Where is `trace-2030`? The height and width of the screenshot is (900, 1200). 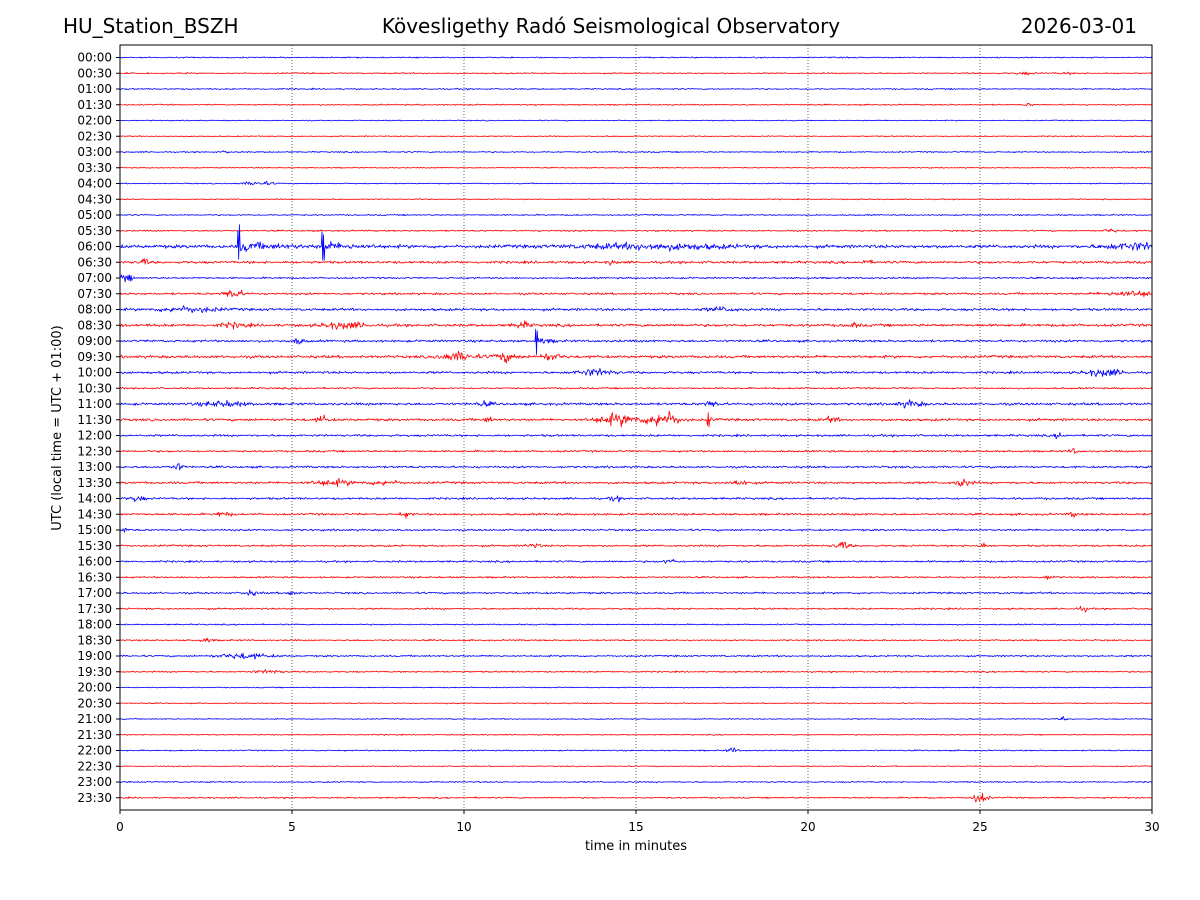 trace-2030 is located at coordinates (635, 703).